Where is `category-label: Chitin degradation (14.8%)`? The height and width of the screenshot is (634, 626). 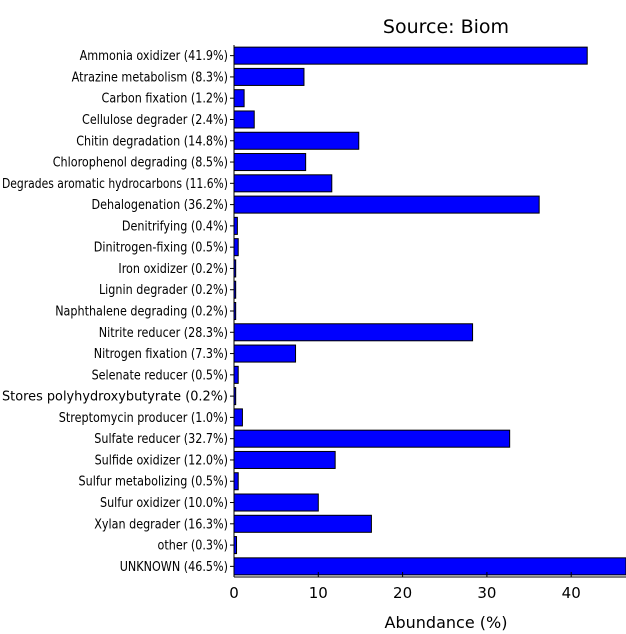 category-label: Chitin degradation (14.8%) is located at coordinates (152, 141).